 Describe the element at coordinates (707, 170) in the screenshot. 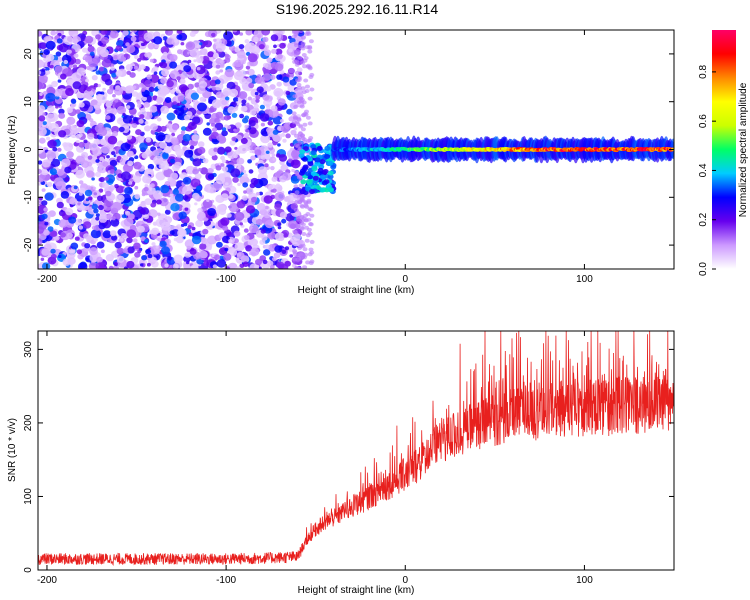

I see `colorbar-ticks: 0.0 0.2 0.4 0.6 0.8` at that location.